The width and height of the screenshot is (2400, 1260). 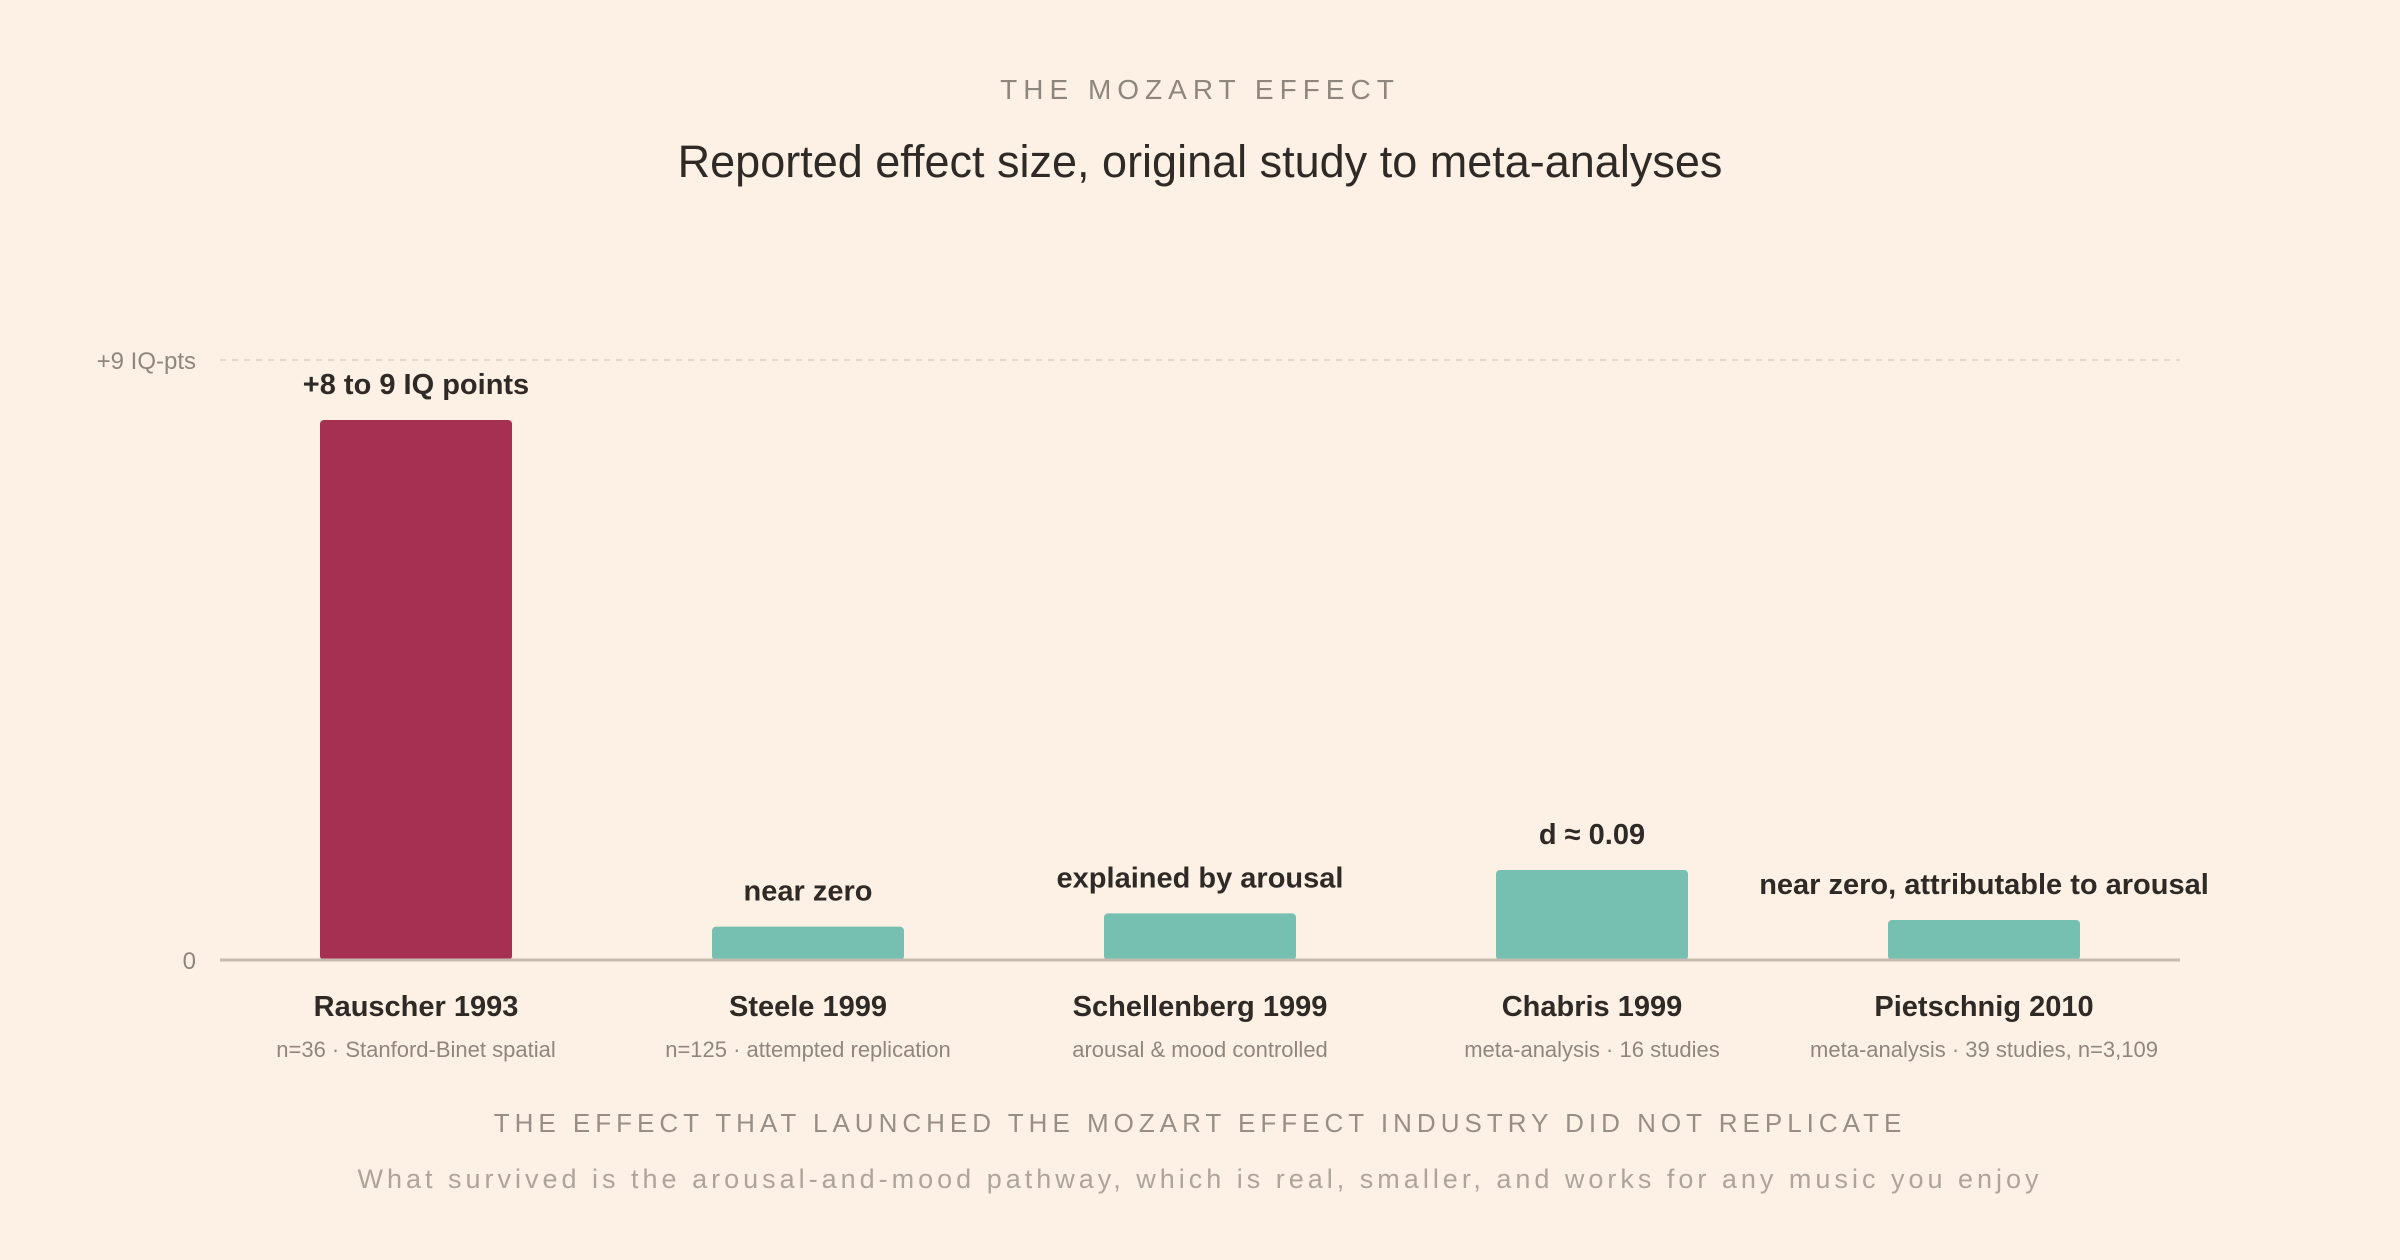 What do you see at coordinates (1200, 878) in the screenshot?
I see `data-label: explained by arousal` at bounding box center [1200, 878].